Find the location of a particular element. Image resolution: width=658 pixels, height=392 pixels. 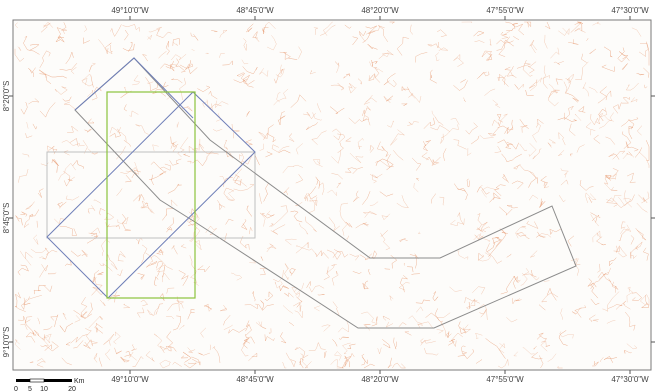

scale-tick-label: 10 is located at coordinates (44, 389).